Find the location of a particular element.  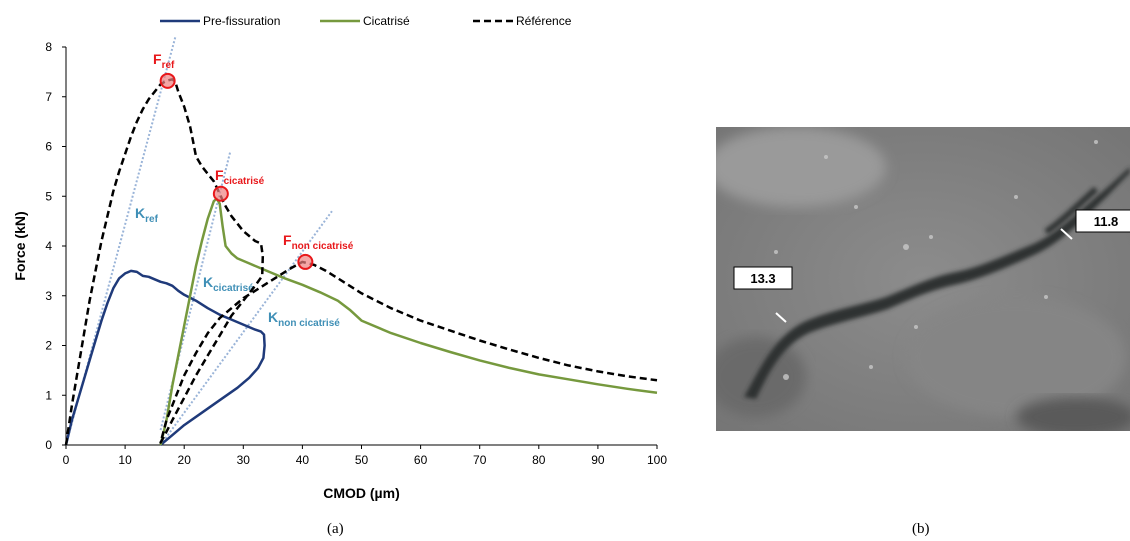

x-tick-label: 80 is located at coordinates (539, 460).